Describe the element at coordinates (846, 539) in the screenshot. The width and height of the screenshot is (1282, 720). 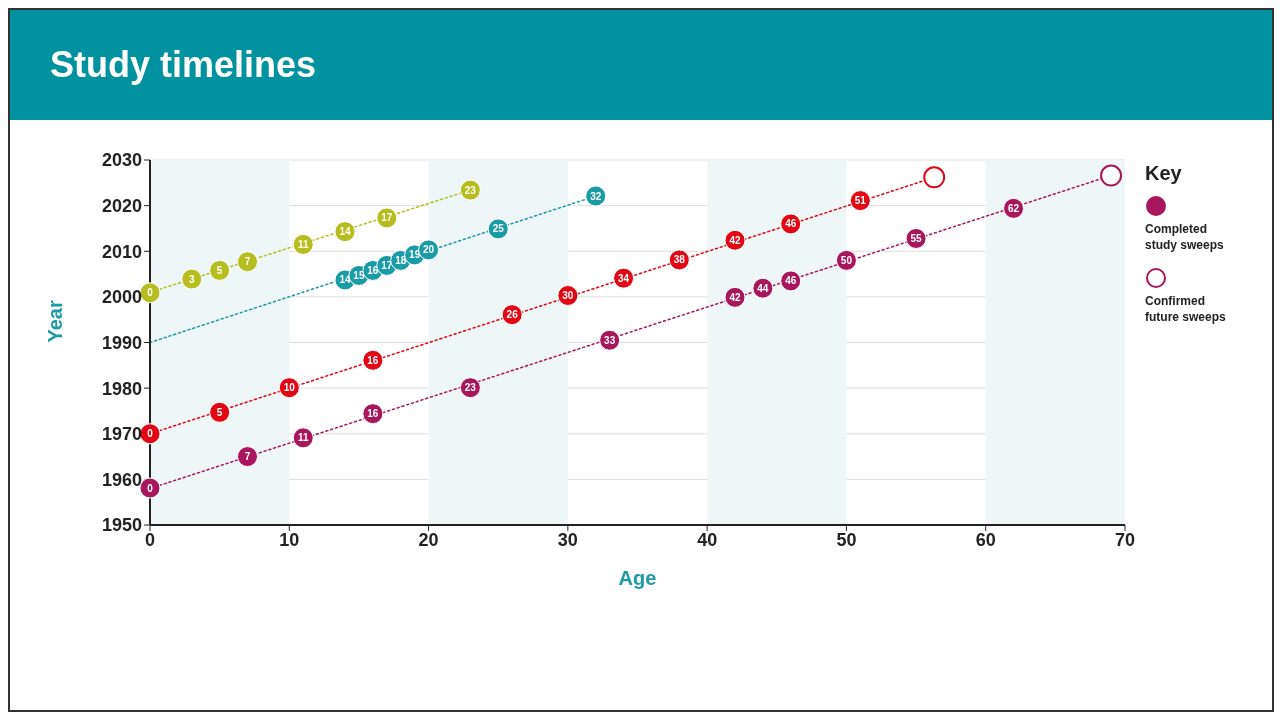
I see `x-tick-label: 50` at that location.